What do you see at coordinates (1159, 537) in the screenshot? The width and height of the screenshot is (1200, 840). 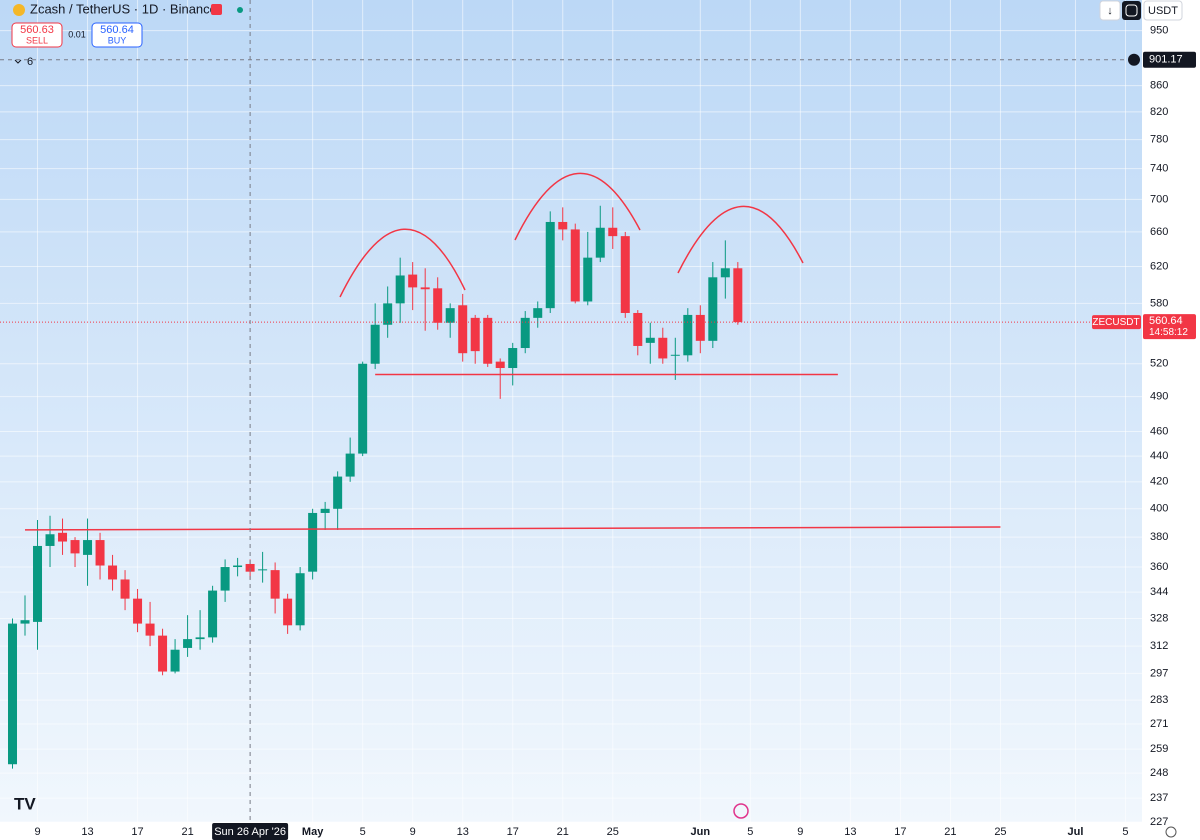 I see `y-tick-label: 380` at bounding box center [1159, 537].